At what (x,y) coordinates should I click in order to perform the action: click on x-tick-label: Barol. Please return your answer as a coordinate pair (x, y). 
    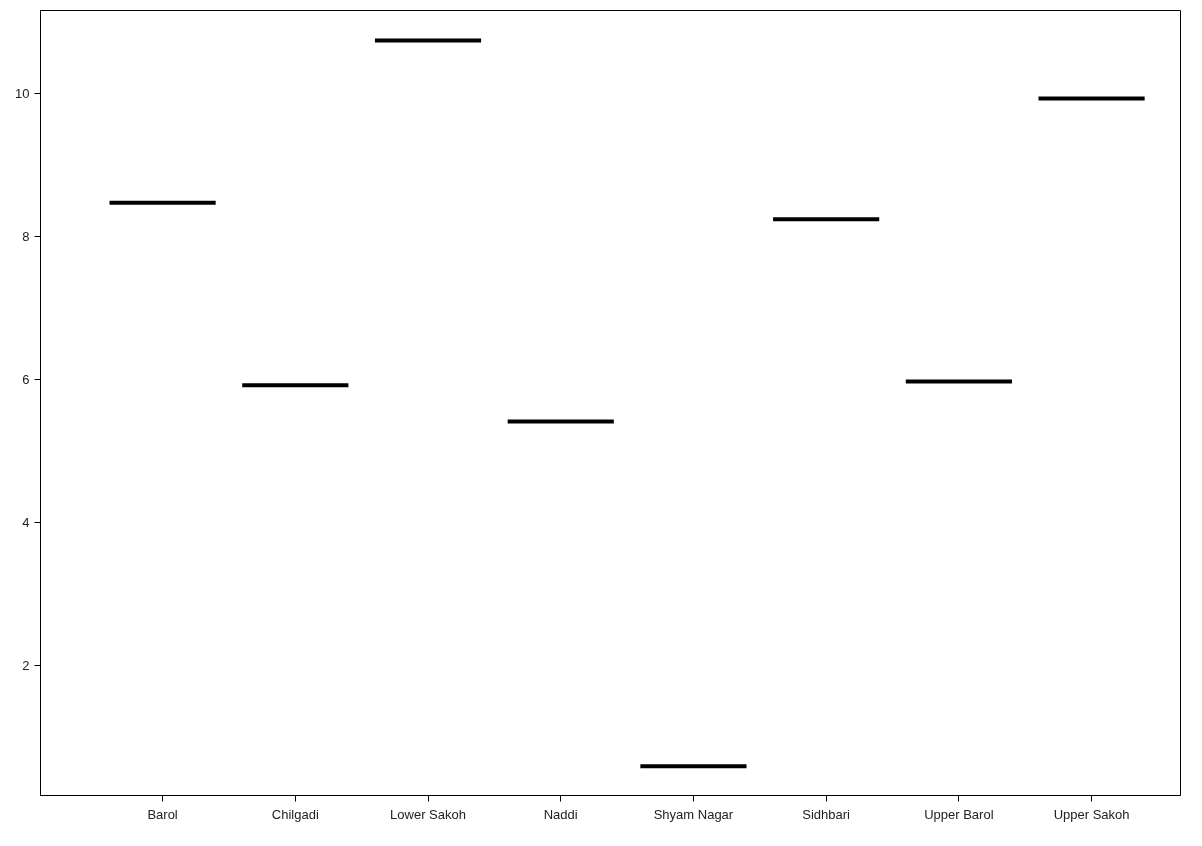
    Looking at the image, I should click on (162, 814).